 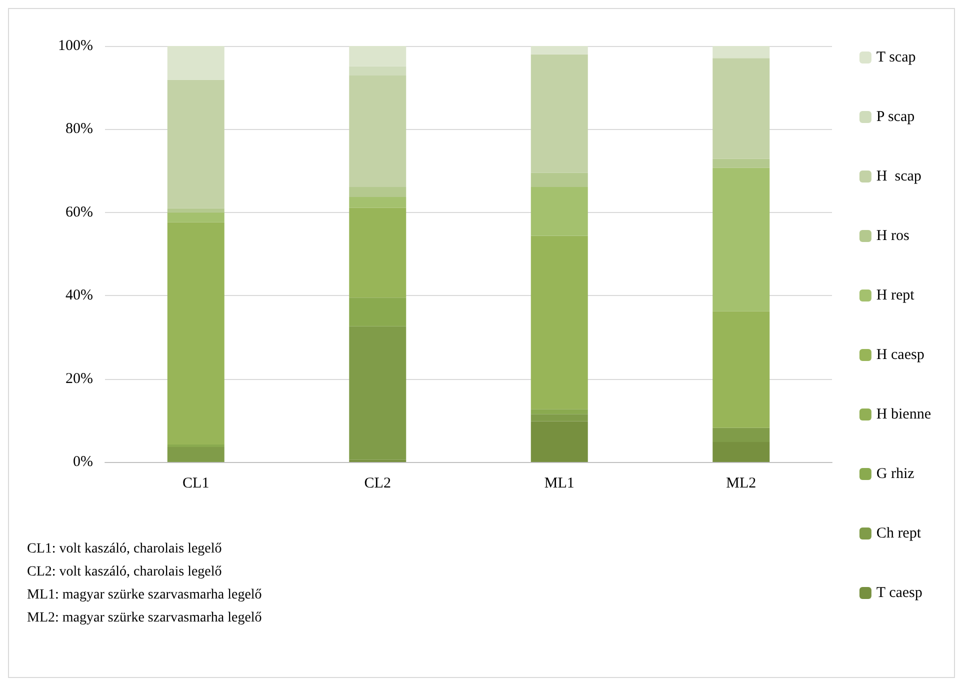 What do you see at coordinates (83, 462) in the screenshot?
I see `y-tick-label: 0%` at bounding box center [83, 462].